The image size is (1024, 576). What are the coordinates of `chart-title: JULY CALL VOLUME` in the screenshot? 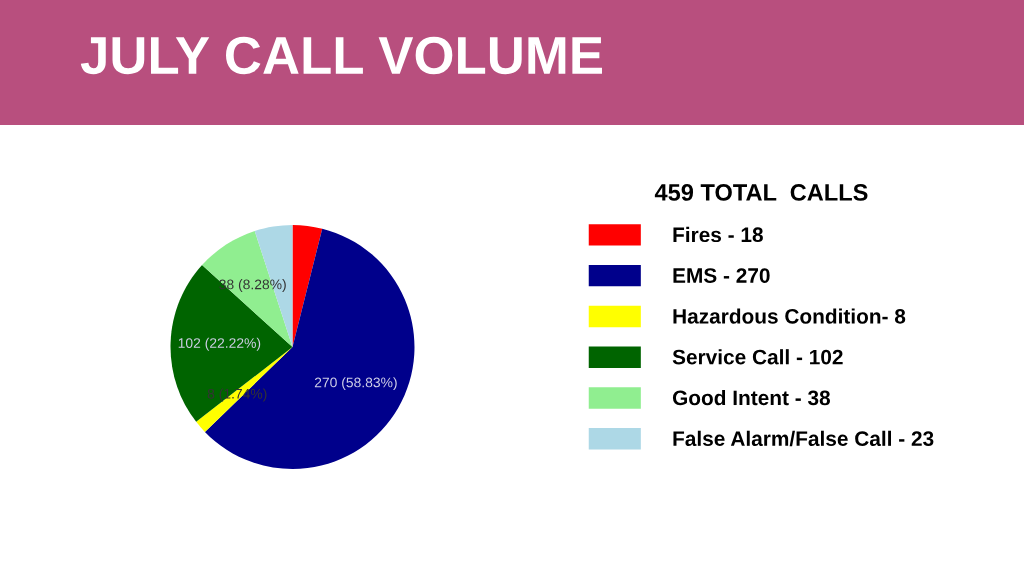 It's located at (341, 55).